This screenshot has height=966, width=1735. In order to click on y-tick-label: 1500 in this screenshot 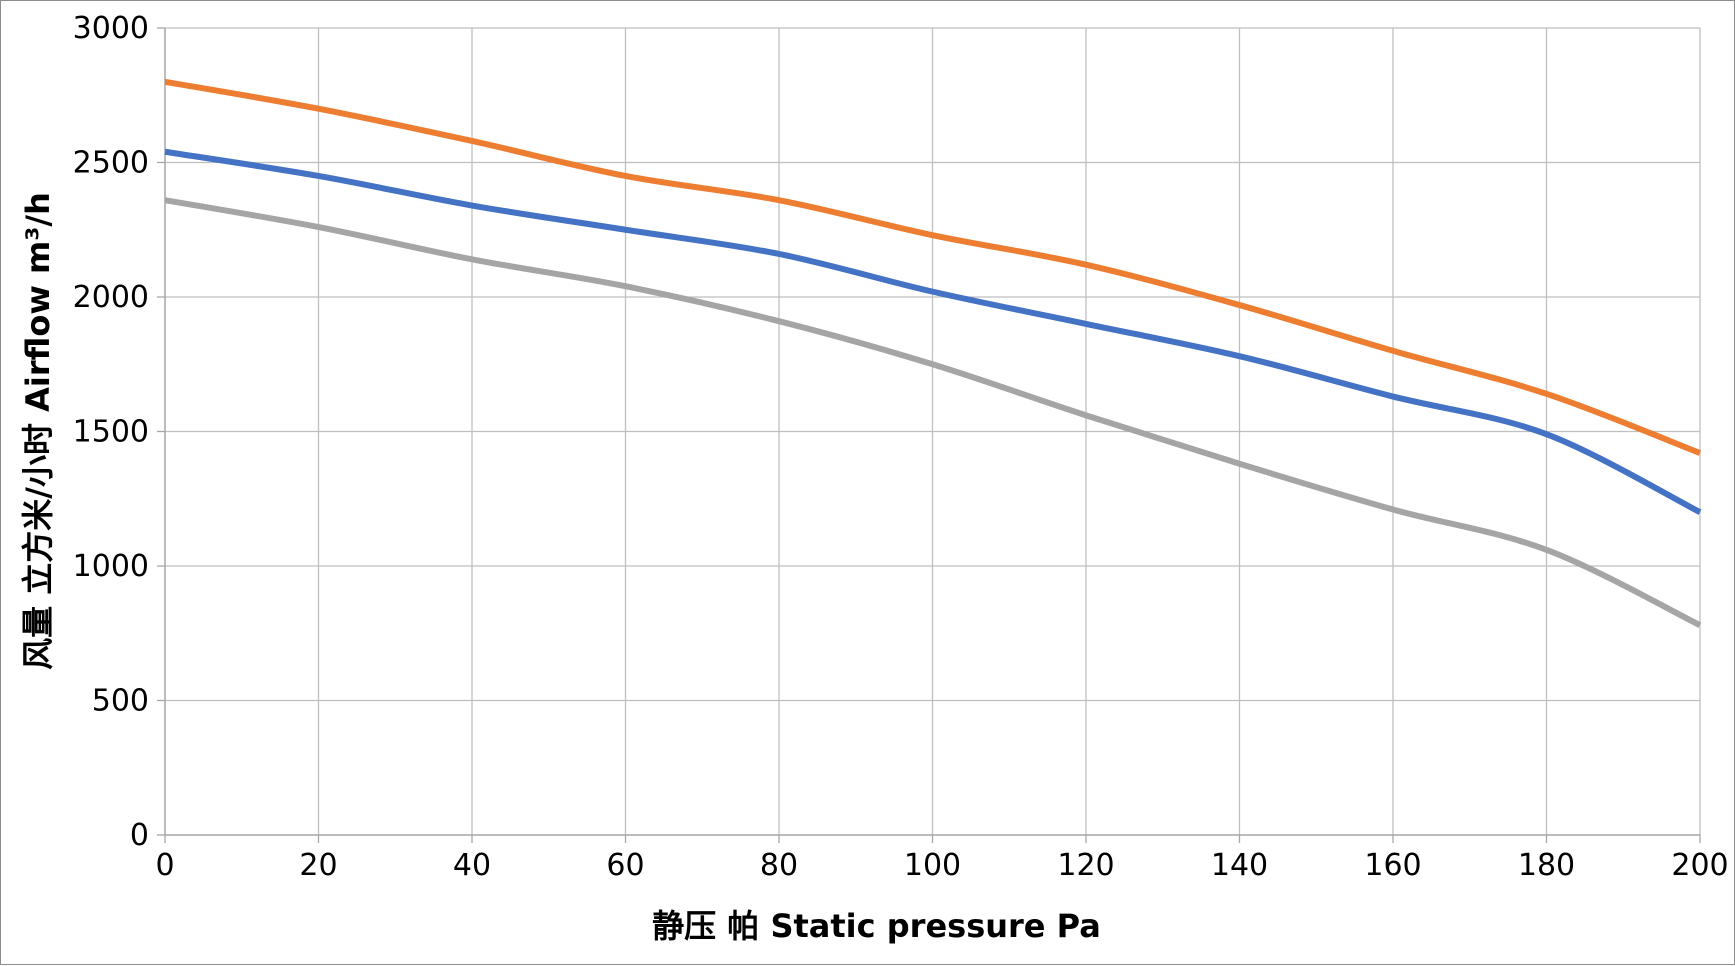, I will do `click(111, 432)`.